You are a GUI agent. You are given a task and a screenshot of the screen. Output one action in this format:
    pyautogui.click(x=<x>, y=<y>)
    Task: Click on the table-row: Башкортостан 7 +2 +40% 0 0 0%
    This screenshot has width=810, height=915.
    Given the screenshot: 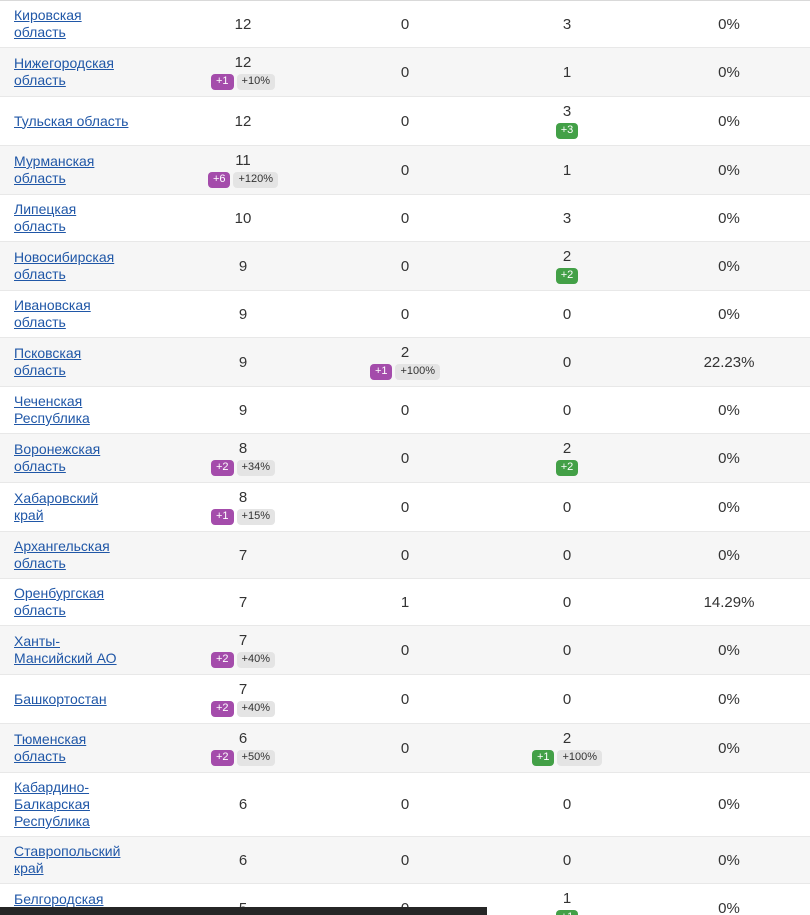 What is the action you would take?
    pyautogui.click(x=405, y=699)
    